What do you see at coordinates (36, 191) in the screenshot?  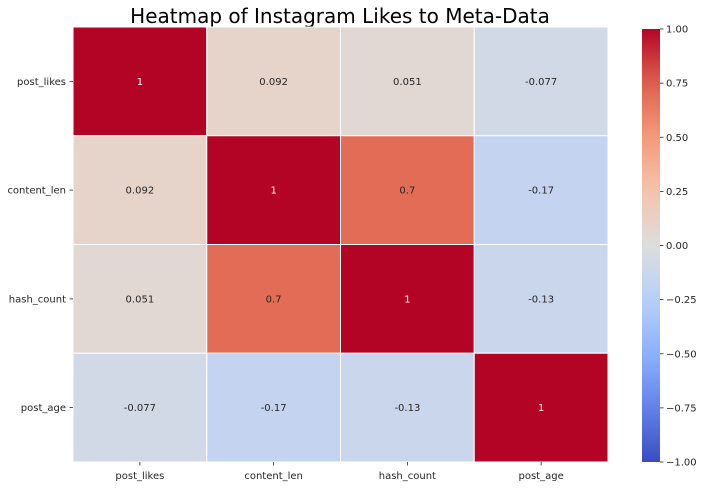 I see `y-tick-label: content_len` at bounding box center [36, 191].